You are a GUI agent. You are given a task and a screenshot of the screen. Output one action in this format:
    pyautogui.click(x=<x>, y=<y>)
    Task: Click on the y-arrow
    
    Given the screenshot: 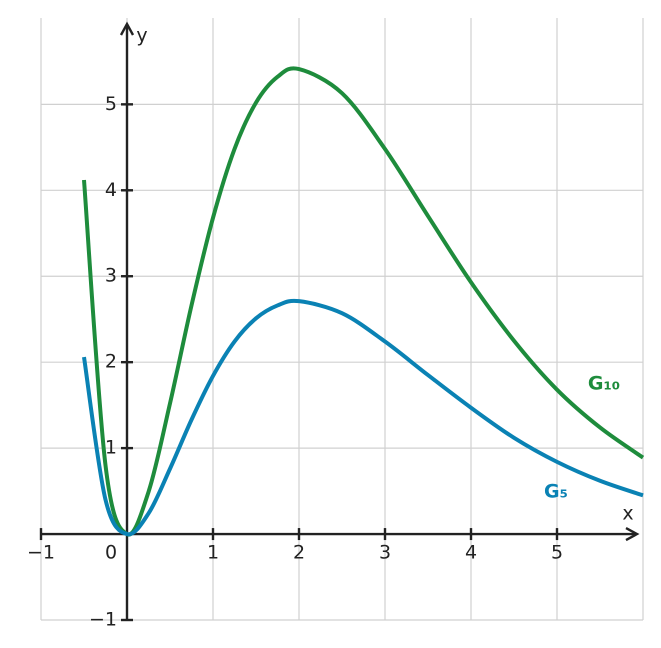 What is the action you would take?
    pyautogui.click(x=127, y=28)
    